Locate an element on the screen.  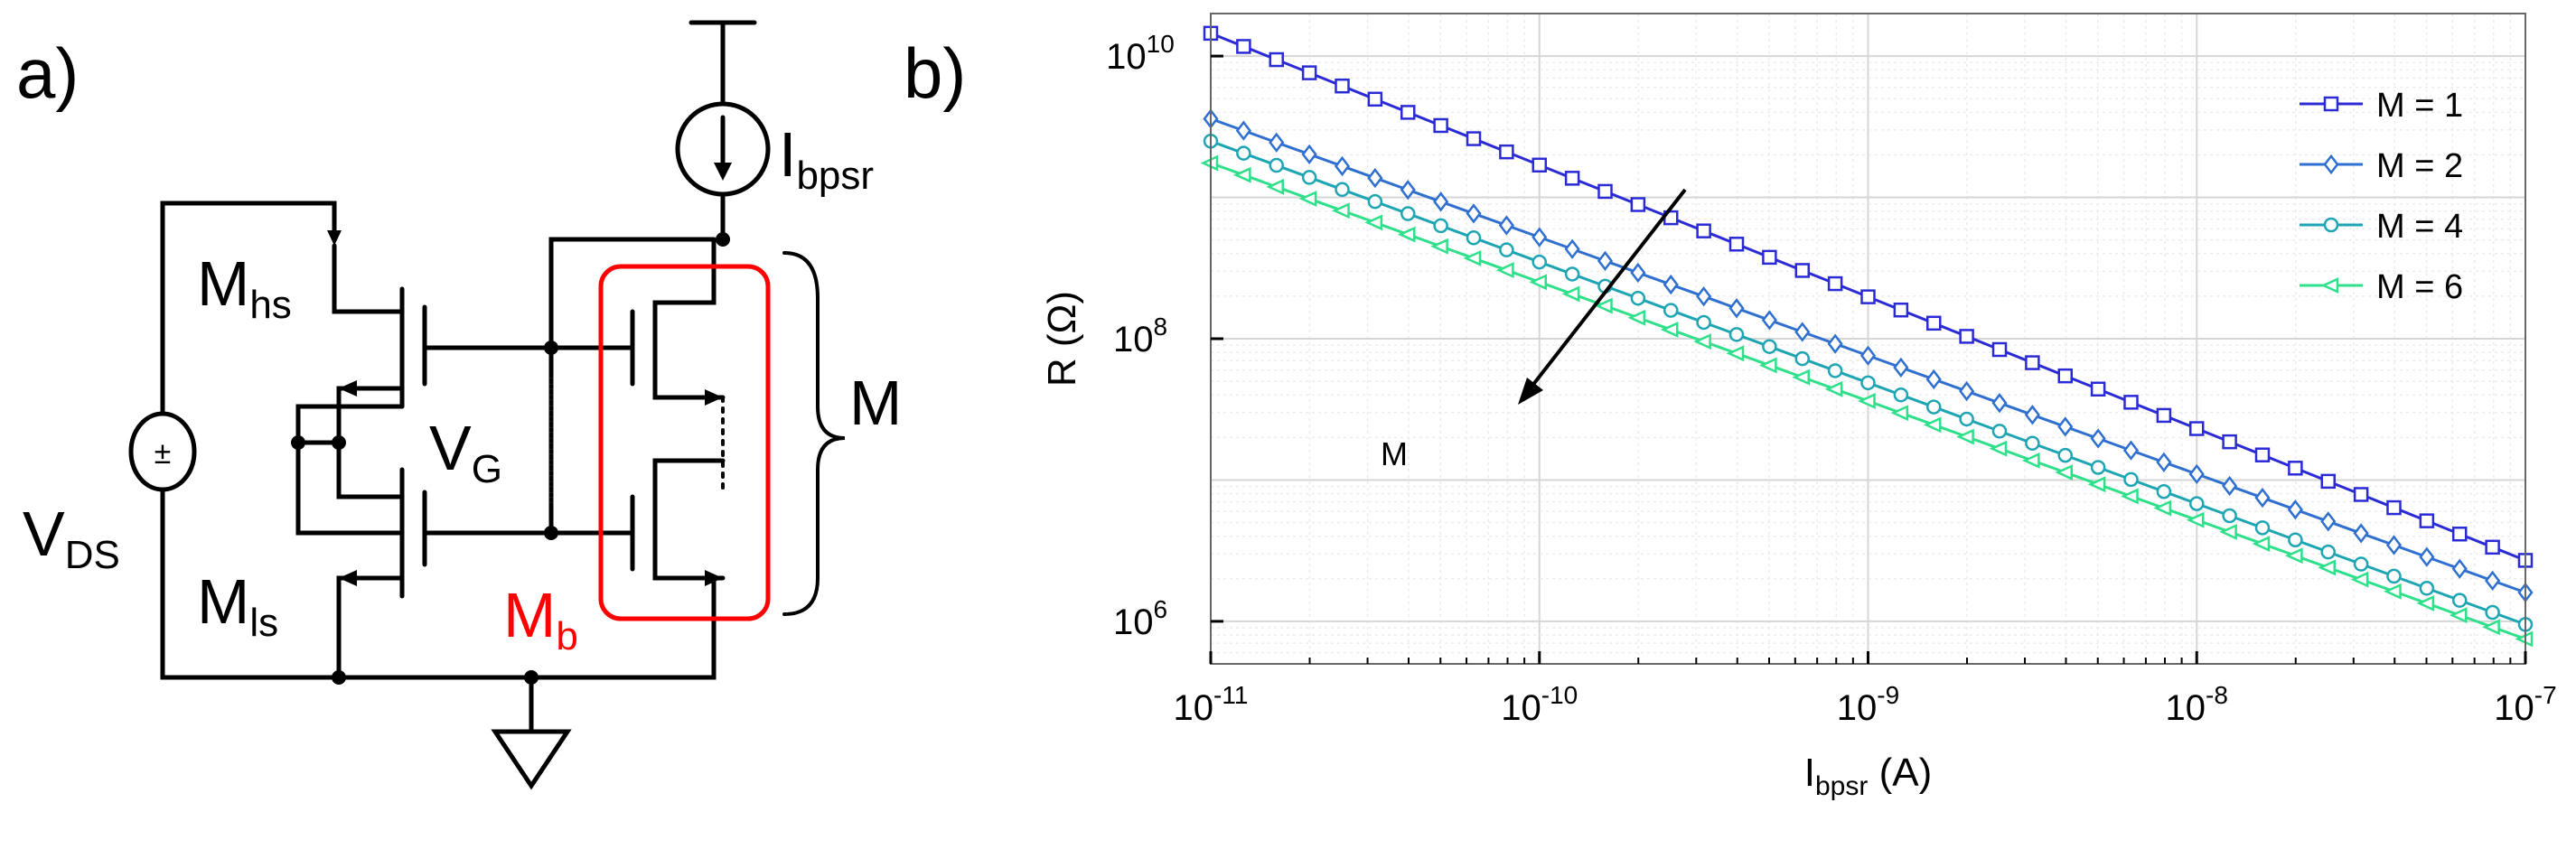
vds-wire-top is located at coordinates (248, 312).